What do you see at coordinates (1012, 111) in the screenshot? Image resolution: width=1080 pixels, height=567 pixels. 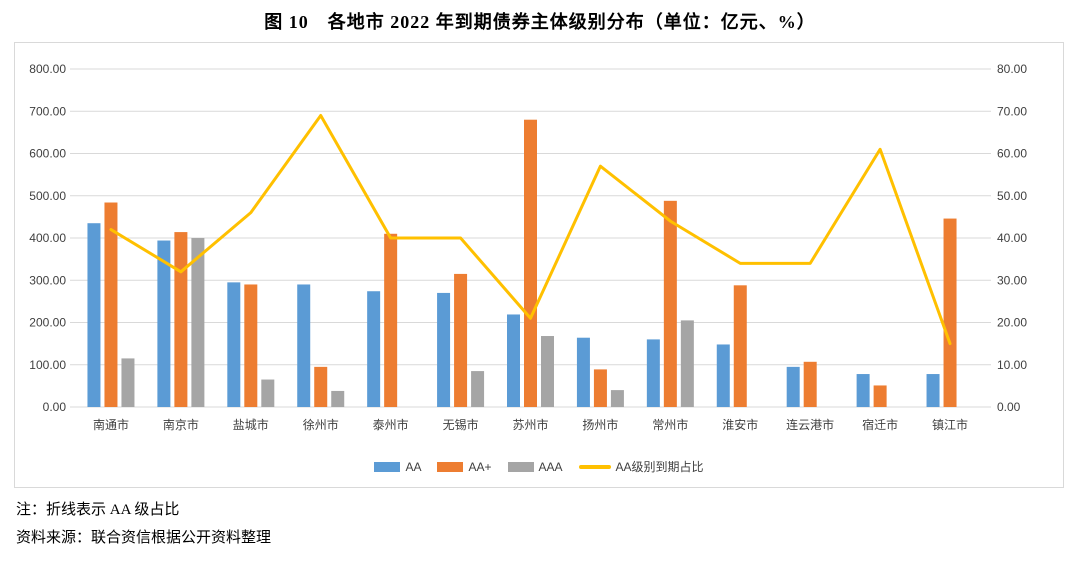 I see `y-axis-tick-label-right: 70.00` at bounding box center [1012, 111].